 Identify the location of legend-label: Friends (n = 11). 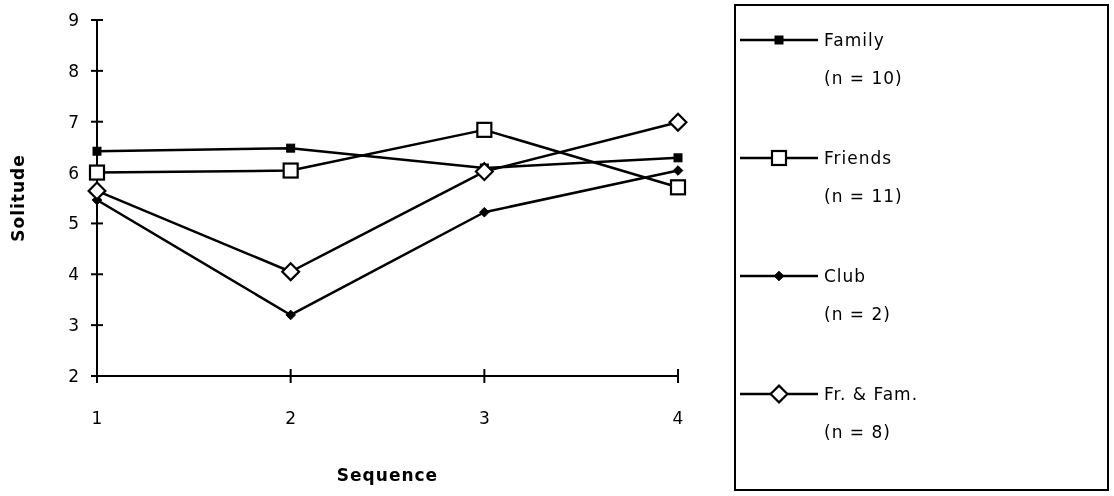
(863, 176).